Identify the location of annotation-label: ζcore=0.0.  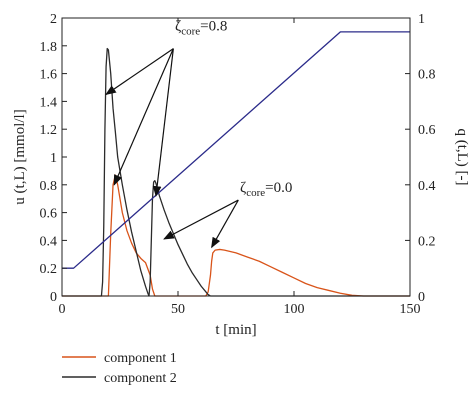
(266, 189).